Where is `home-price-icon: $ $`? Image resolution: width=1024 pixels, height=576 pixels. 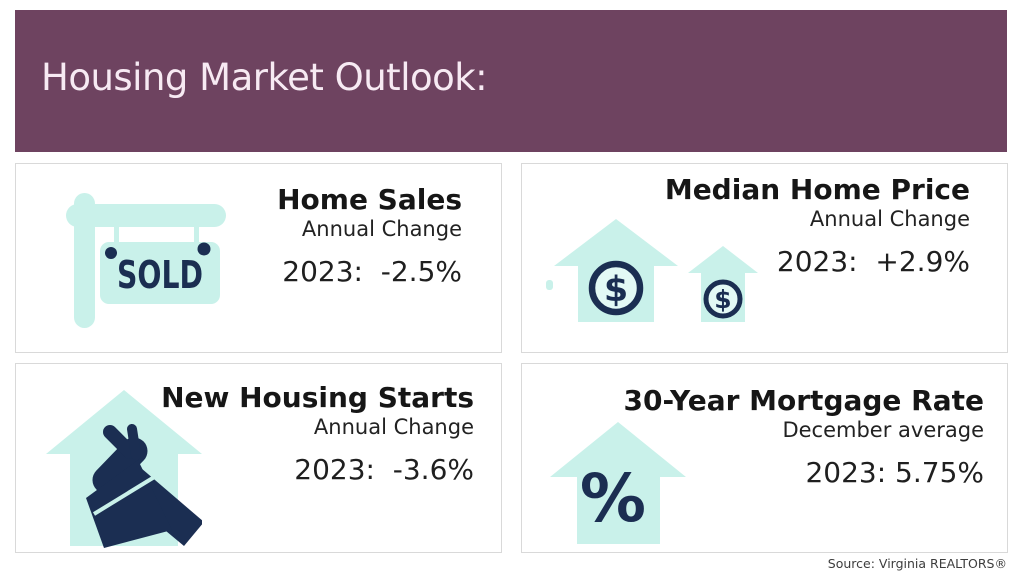 home-price-icon: $ $ is located at coordinates (652, 271).